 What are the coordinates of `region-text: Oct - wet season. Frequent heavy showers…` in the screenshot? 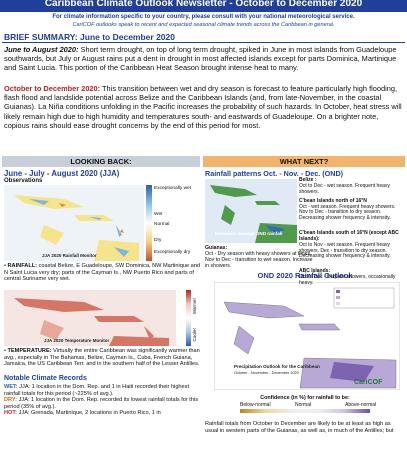 It's located at (347, 212).